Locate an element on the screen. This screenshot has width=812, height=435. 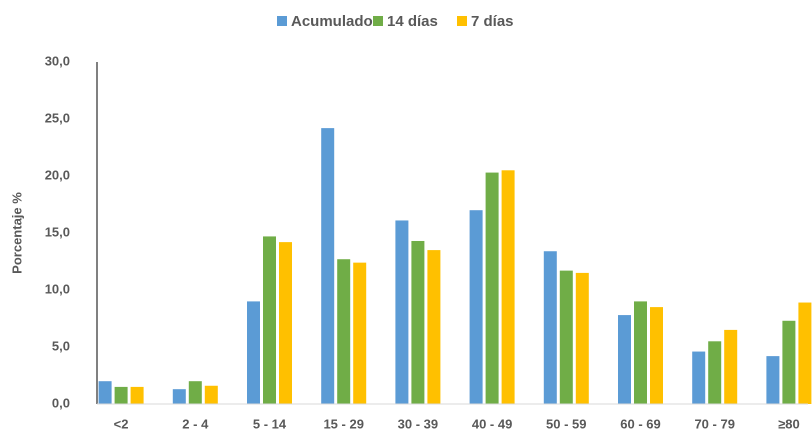
x-tick-label: 15 - 29 is located at coordinates (343, 423).